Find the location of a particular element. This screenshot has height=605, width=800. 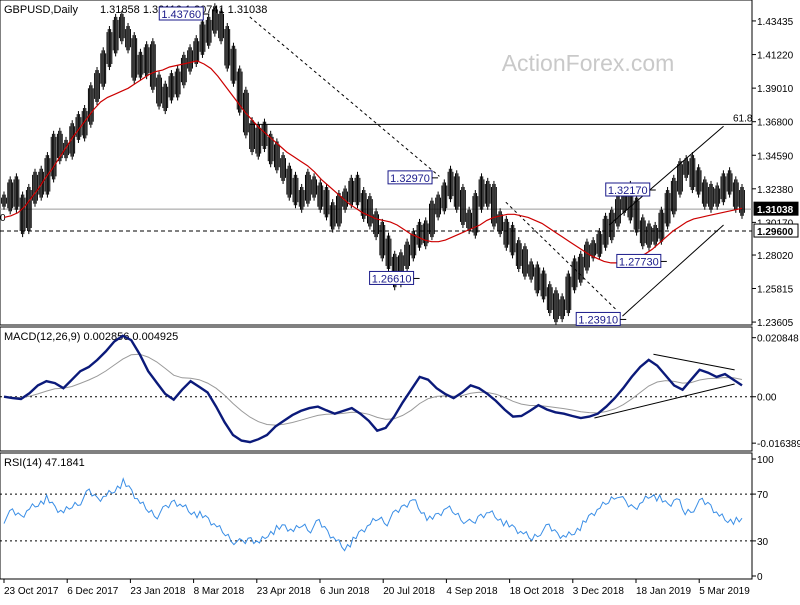

x-tick-label: 23 Oct 2017 is located at coordinates (31, 591).